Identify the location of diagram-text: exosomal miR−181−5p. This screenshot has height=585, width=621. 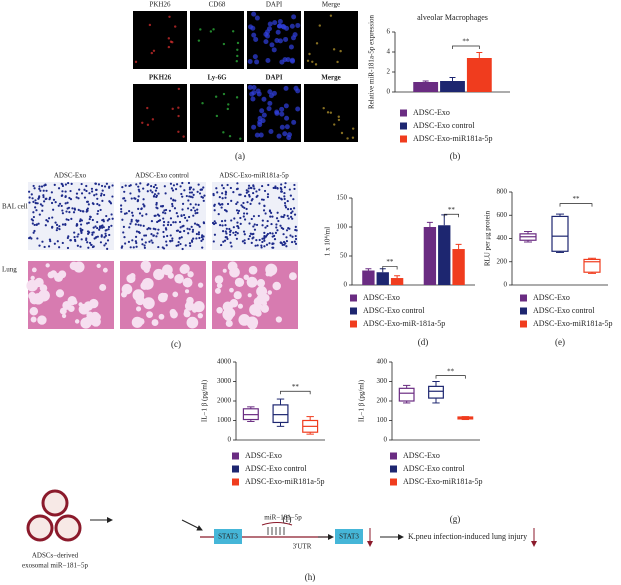
(55, 566).